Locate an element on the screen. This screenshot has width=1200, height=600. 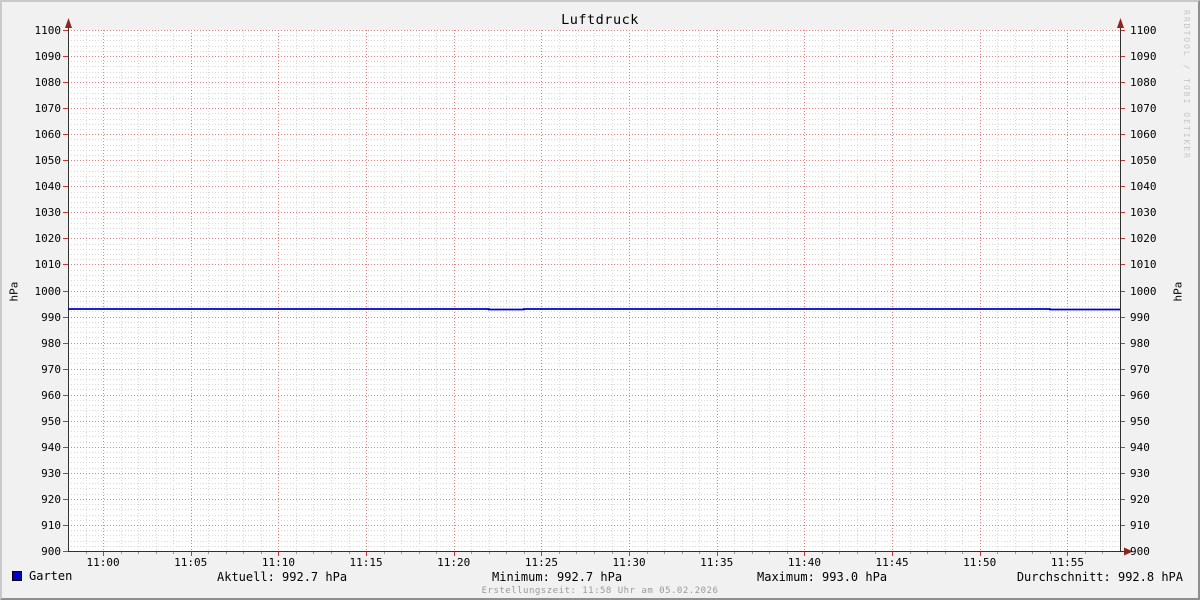
x-tick-label: 11:00 is located at coordinates (103, 562).